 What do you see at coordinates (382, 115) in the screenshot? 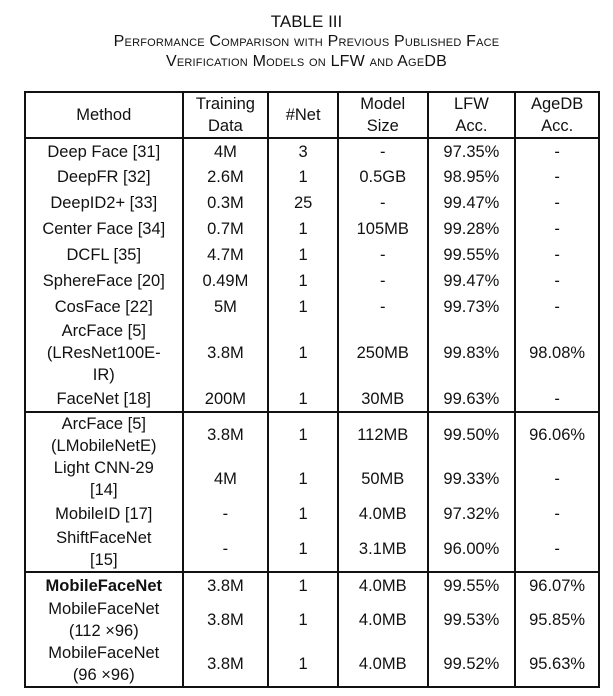
I see `header-model-size: Model Size` at bounding box center [382, 115].